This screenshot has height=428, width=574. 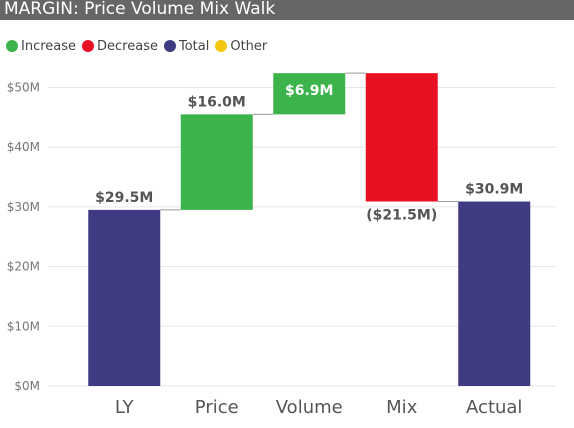 I want to click on legend-decrease-label: Decrease, so click(x=127, y=46).